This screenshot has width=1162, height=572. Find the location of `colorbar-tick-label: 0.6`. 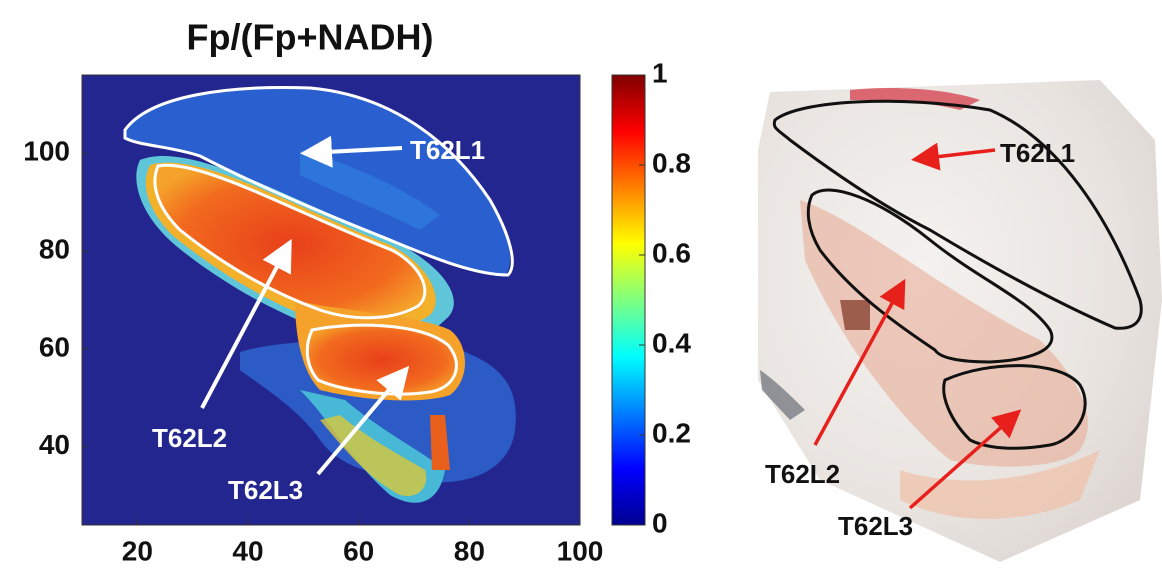

colorbar-tick-label: 0.6 is located at coordinates (671, 252).